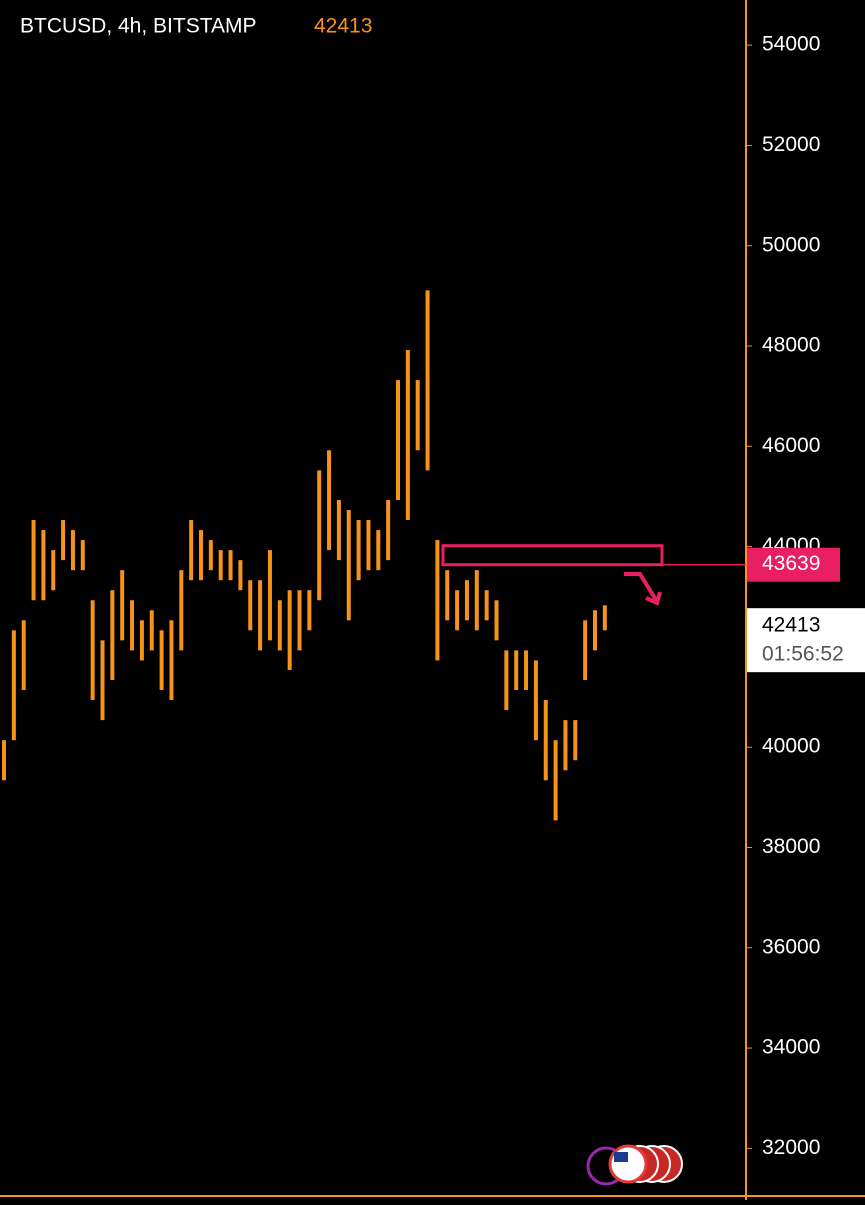 The width and height of the screenshot is (865, 1205). Describe the element at coordinates (791, 44) in the screenshot. I see `y-tick-label: 54000` at that location.